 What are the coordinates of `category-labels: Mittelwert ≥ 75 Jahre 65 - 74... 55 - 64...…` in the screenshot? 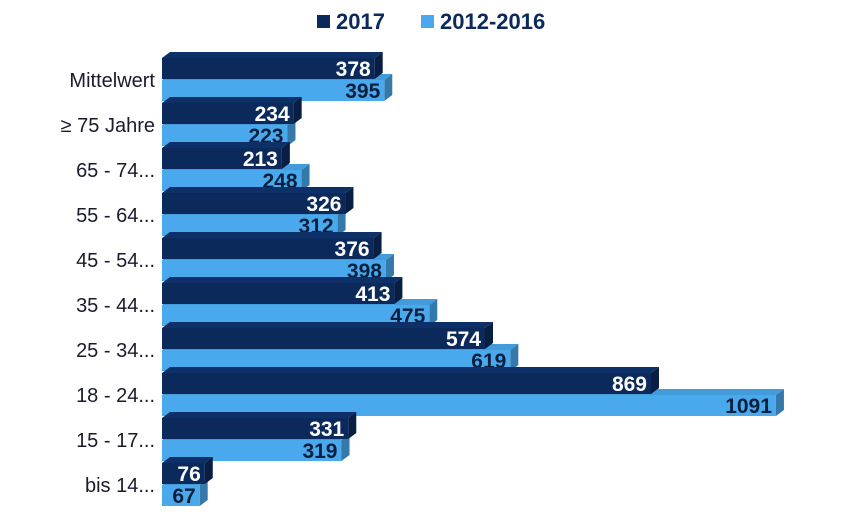 It's located at (108, 283).